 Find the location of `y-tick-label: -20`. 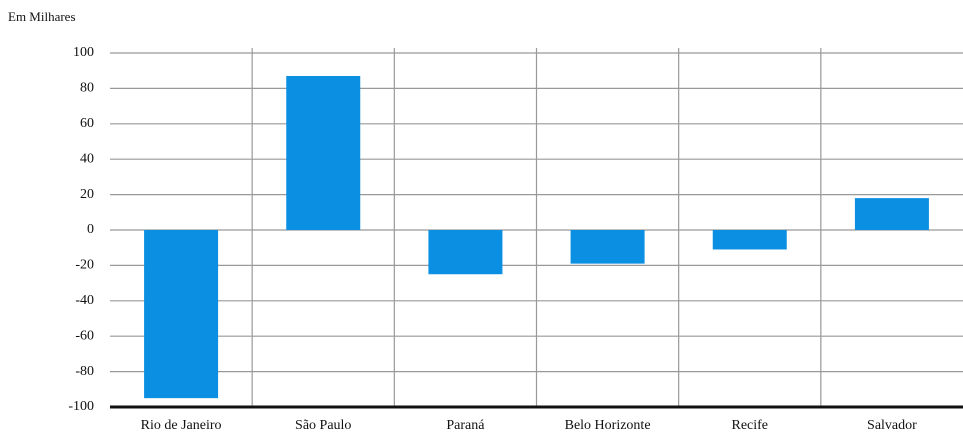

y-tick-label: -20 is located at coordinates (84, 265).